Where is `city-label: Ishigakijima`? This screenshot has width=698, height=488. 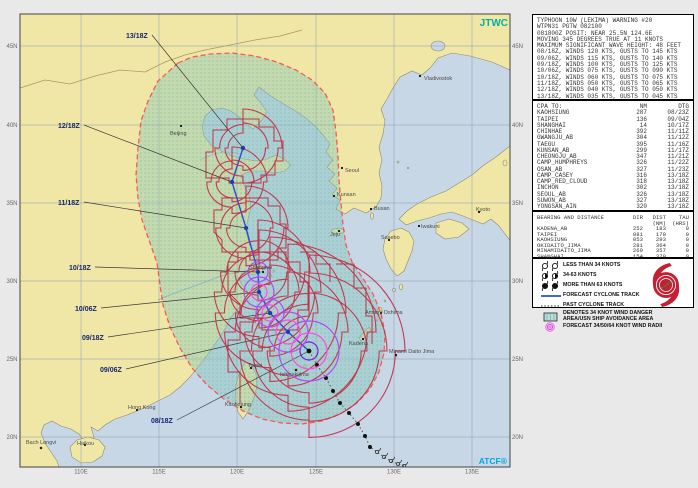
city-label: Ishigakijima is located at coordinates (295, 375).